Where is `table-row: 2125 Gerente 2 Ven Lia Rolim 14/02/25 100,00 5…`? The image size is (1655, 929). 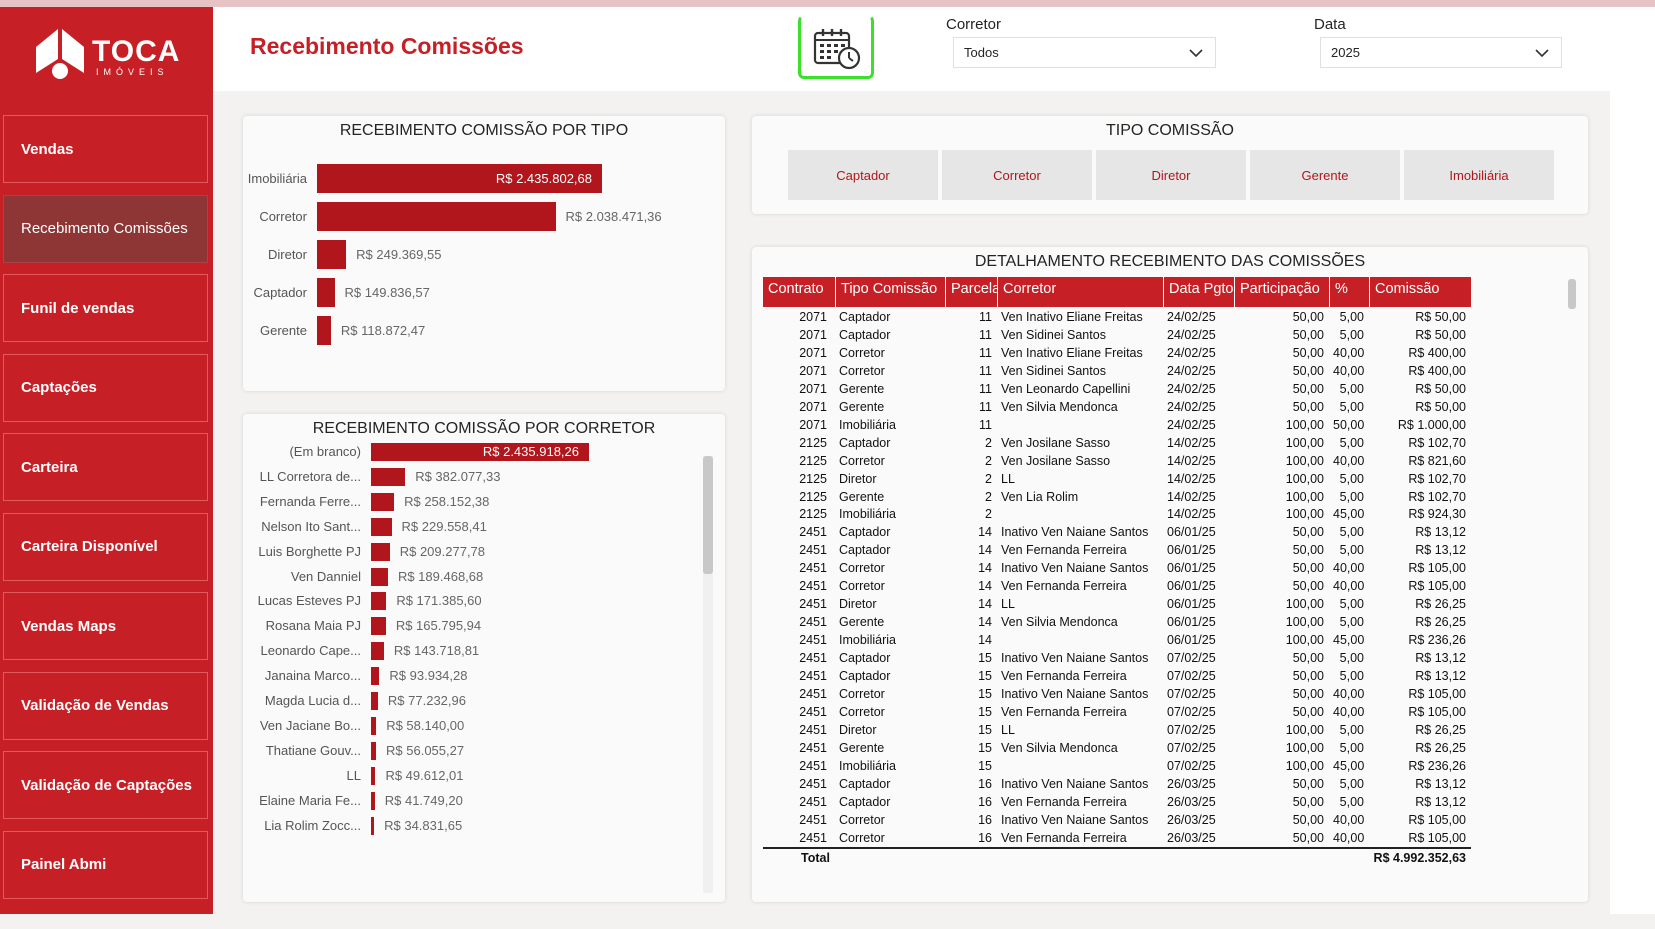
table-row: 2125 Gerente 2 Ven Lia Rolim 14/02/25 100,00 5… is located at coordinates (1117, 497).